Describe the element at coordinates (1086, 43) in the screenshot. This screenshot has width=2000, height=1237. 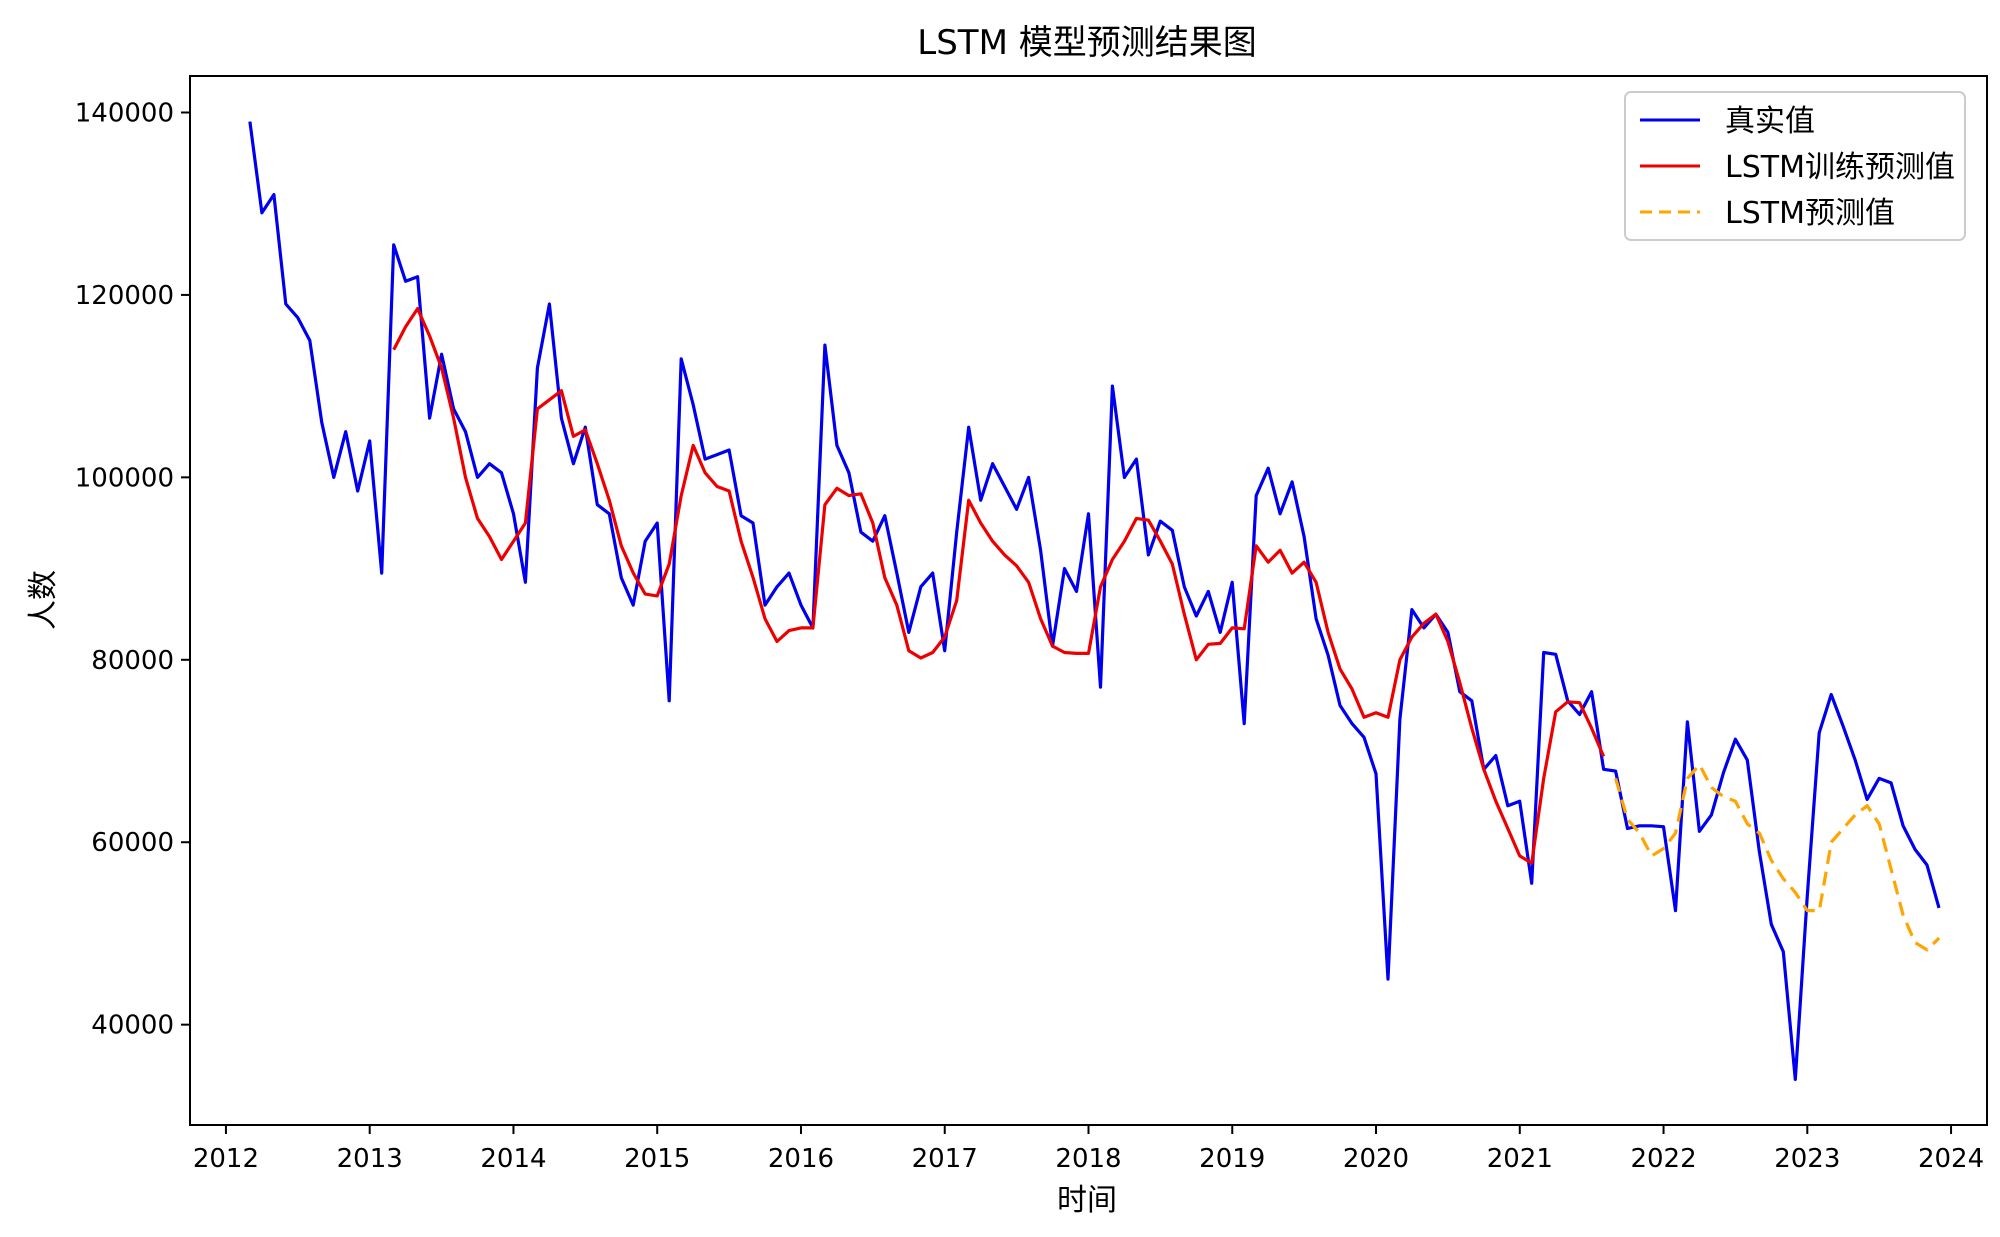
I see `chart-title: LSTM 模型预测结果图` at that location.